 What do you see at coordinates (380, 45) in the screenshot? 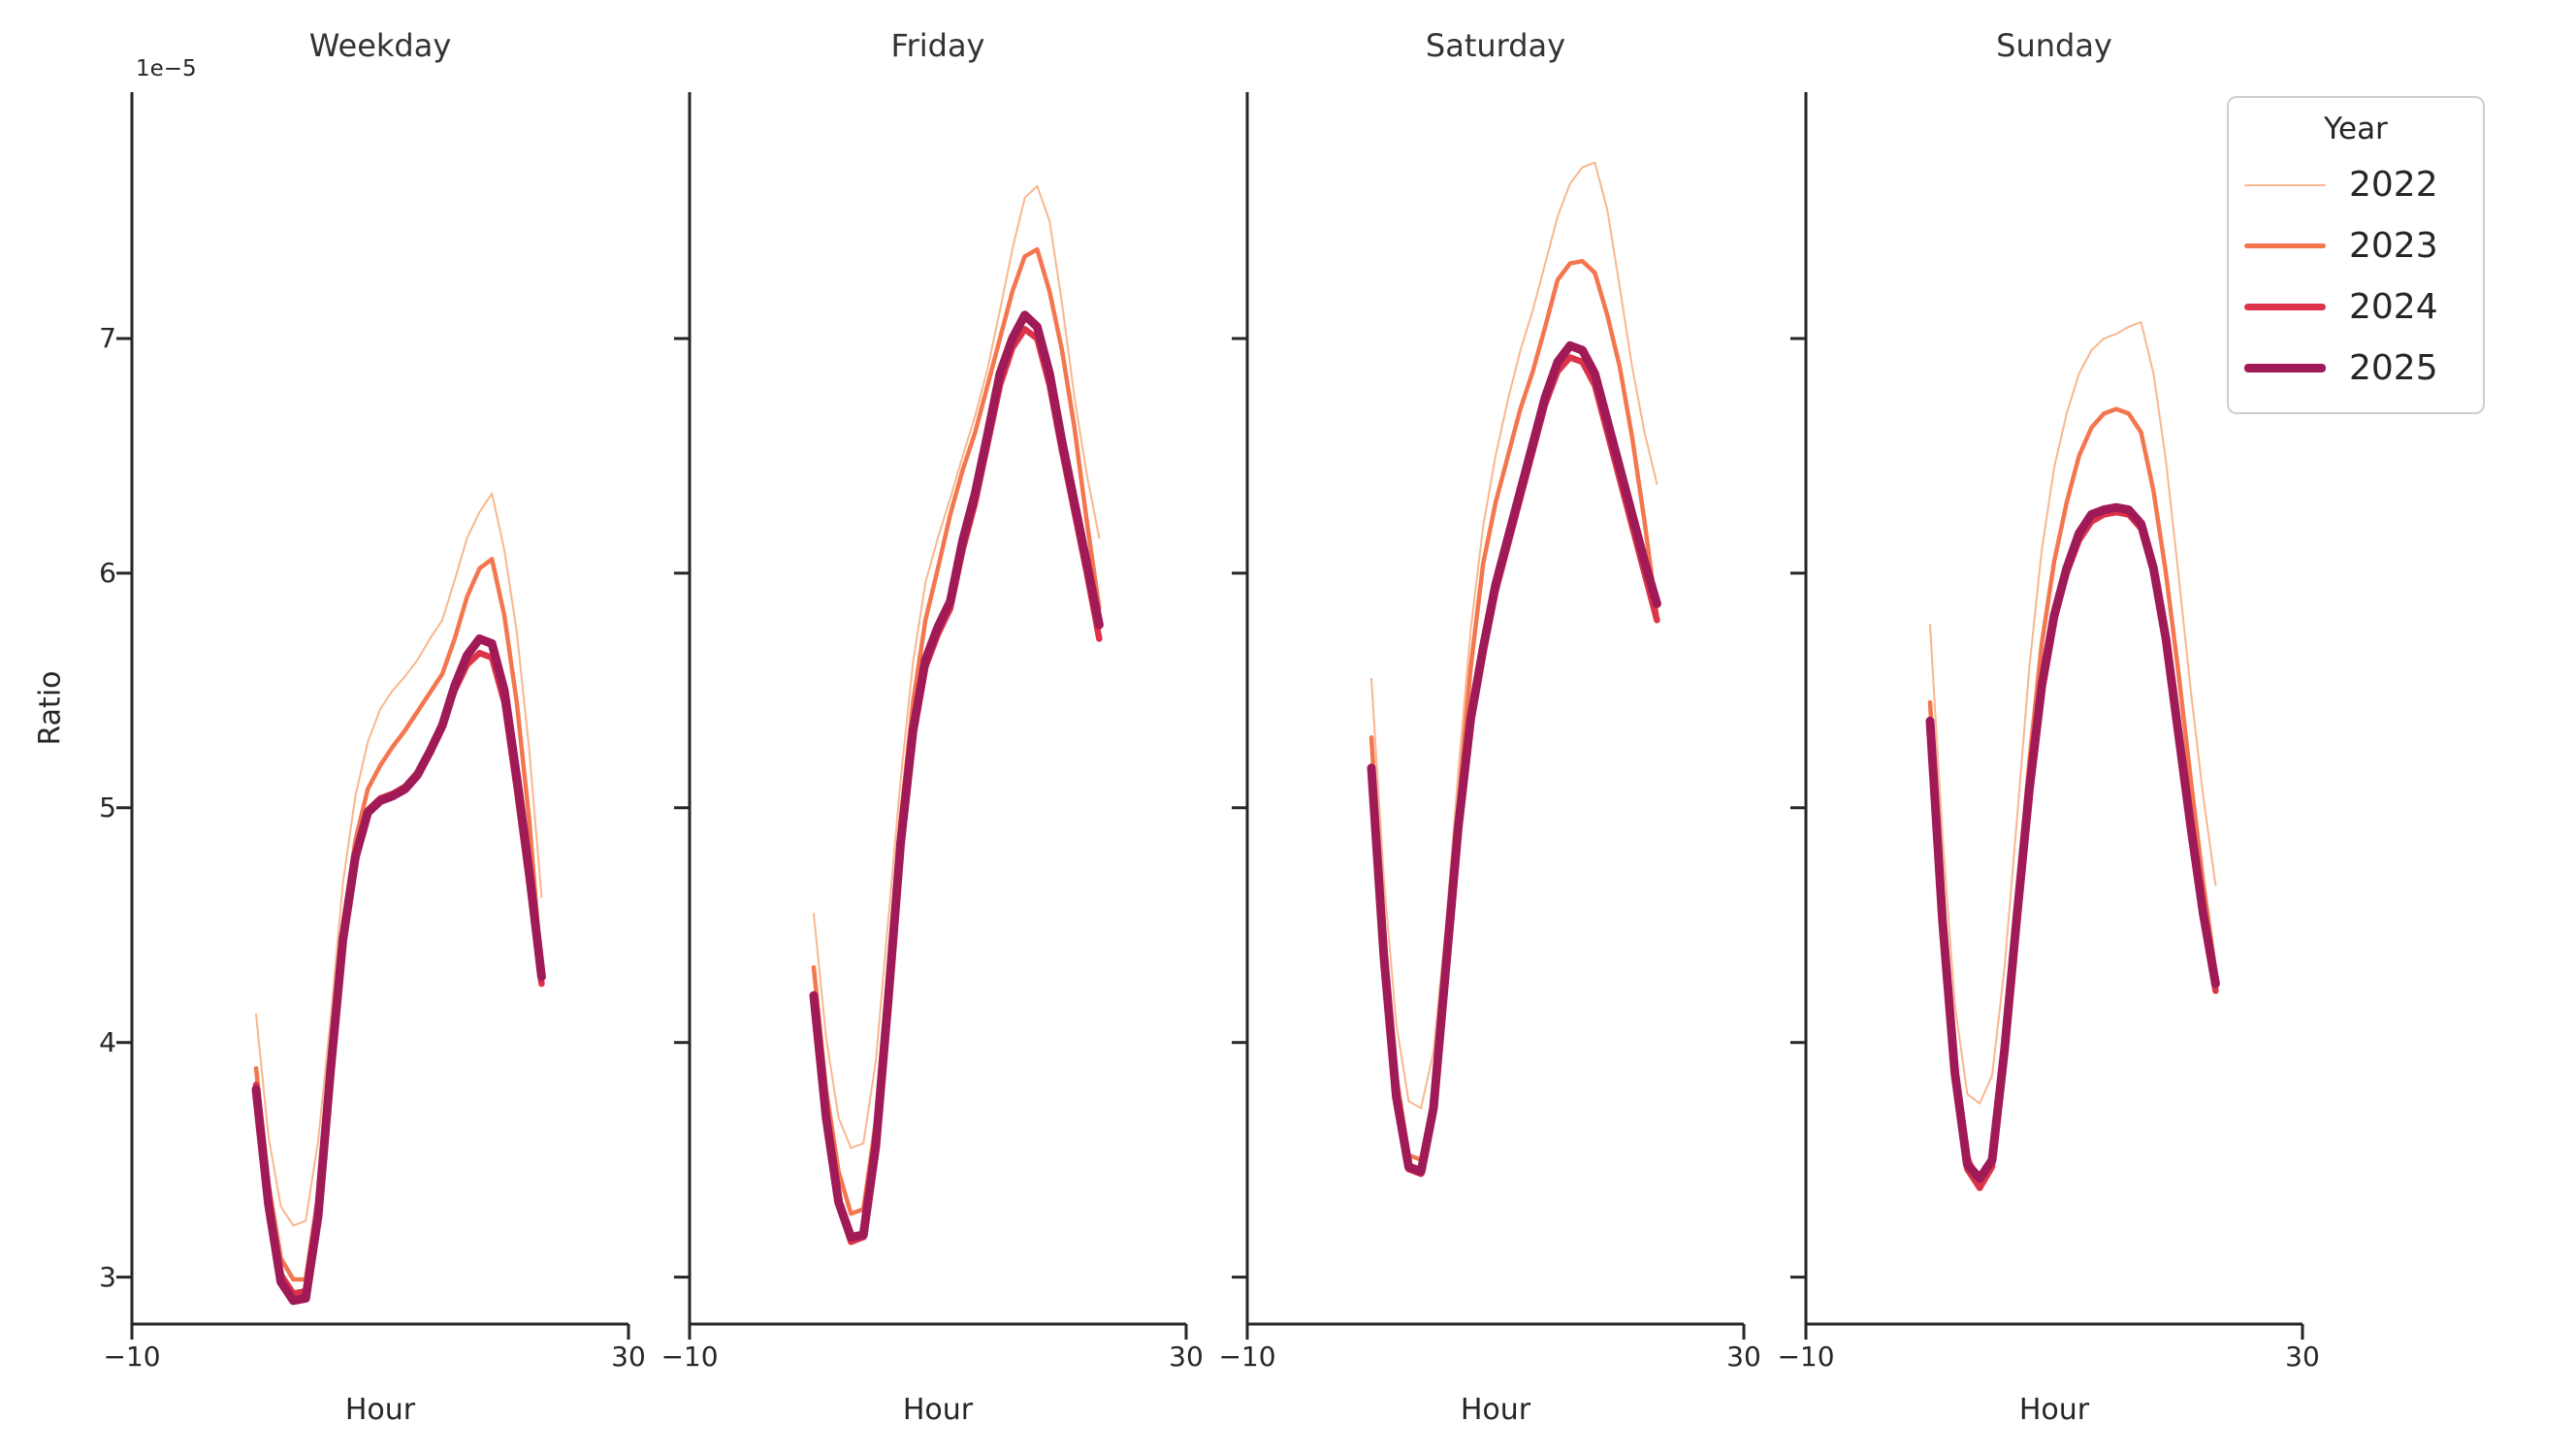
I see `subplot-title-weekday: Weekday` at bounding box center [380, 45].